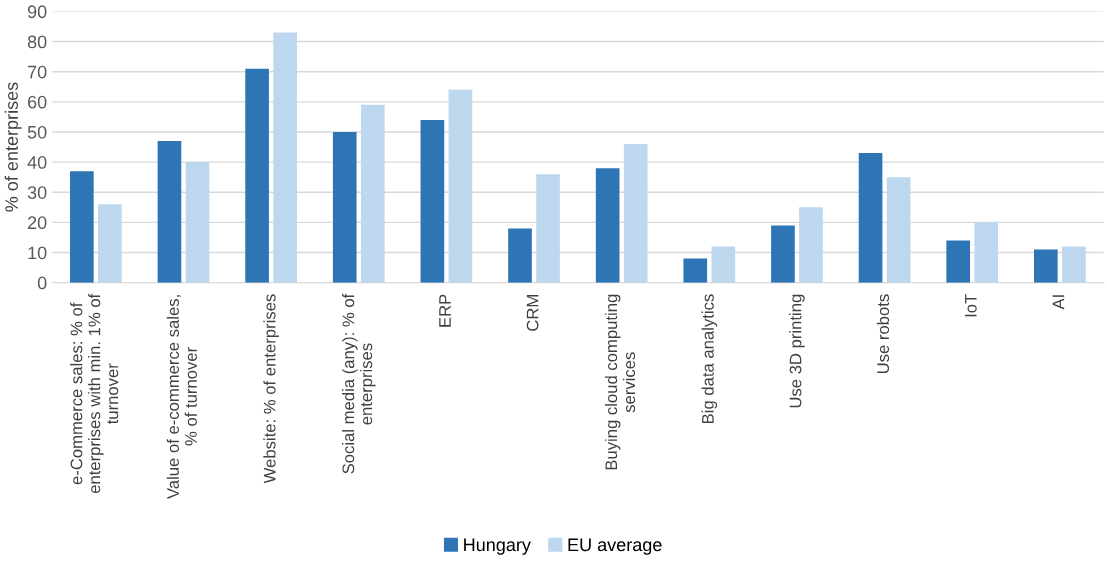 This screenshot has width=1107, height=571. What do you see at coordinates (797, 351) in the screenshot?
I see `x-tick-label: Use 3D printing` at bounding box center [797, 351].